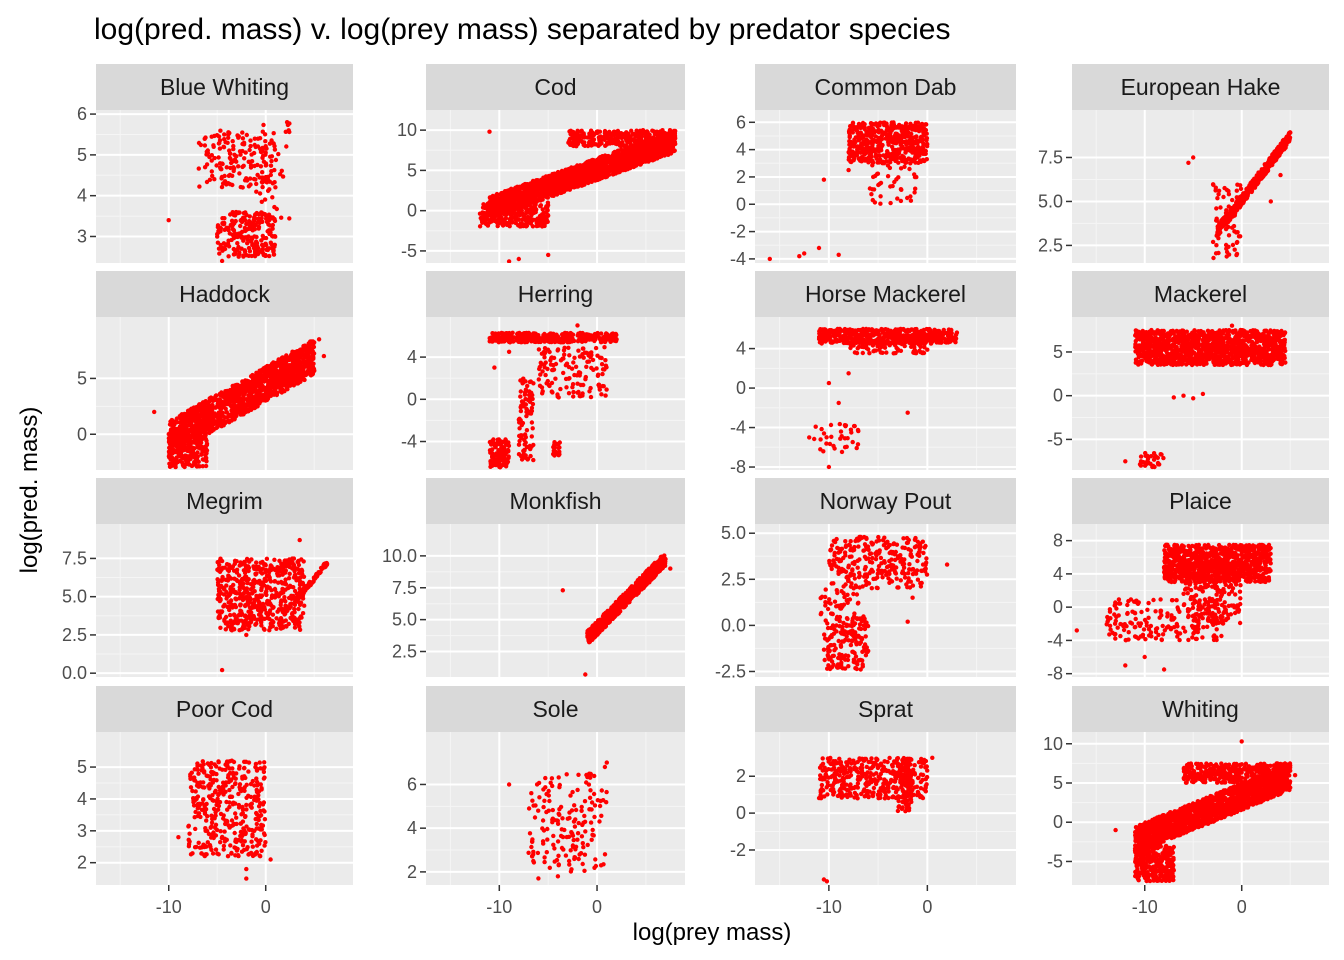  Describe the element at coordinates (741, 150) in the screenshot. I see `y-tick-label: 4` at that location.